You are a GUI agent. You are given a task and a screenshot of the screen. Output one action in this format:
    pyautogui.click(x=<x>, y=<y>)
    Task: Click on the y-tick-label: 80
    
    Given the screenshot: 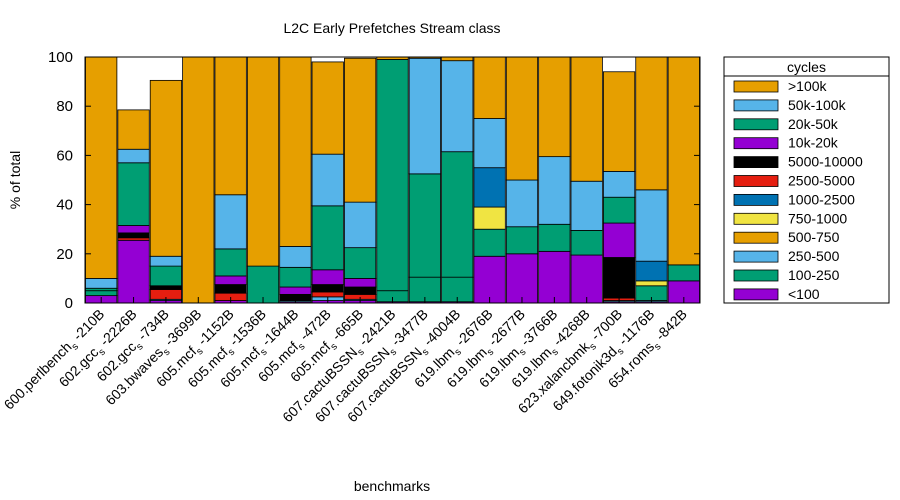 What is the action you would take?
    pyautogui.click(x=64, y=106)
    